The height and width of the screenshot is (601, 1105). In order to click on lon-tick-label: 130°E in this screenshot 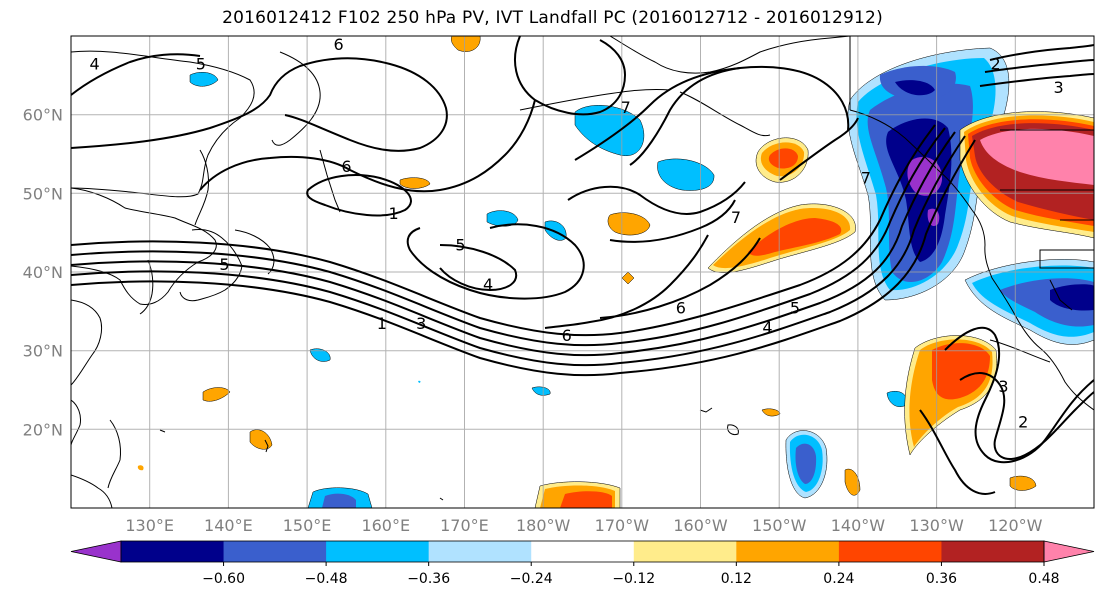, I will do `click(149, 525)`.